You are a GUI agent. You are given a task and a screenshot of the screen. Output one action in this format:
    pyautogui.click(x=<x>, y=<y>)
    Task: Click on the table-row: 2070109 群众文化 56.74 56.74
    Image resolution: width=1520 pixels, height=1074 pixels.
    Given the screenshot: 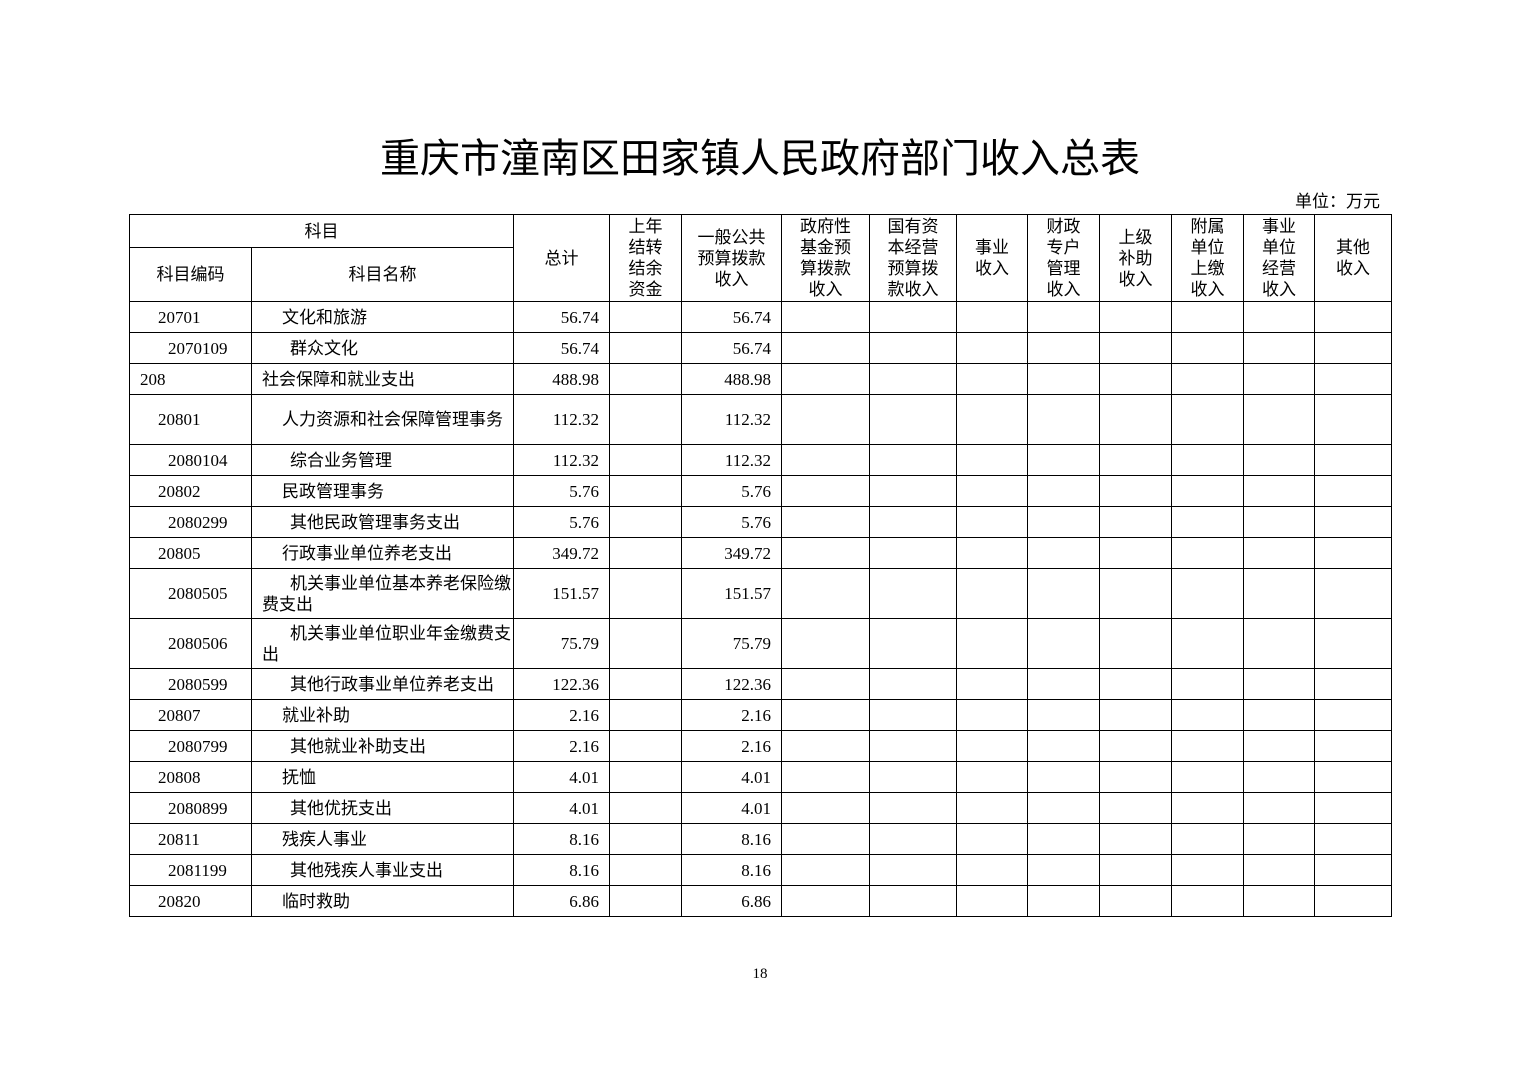 What is the action you would take?
    pyautogui.click(x=760, y=348)
    